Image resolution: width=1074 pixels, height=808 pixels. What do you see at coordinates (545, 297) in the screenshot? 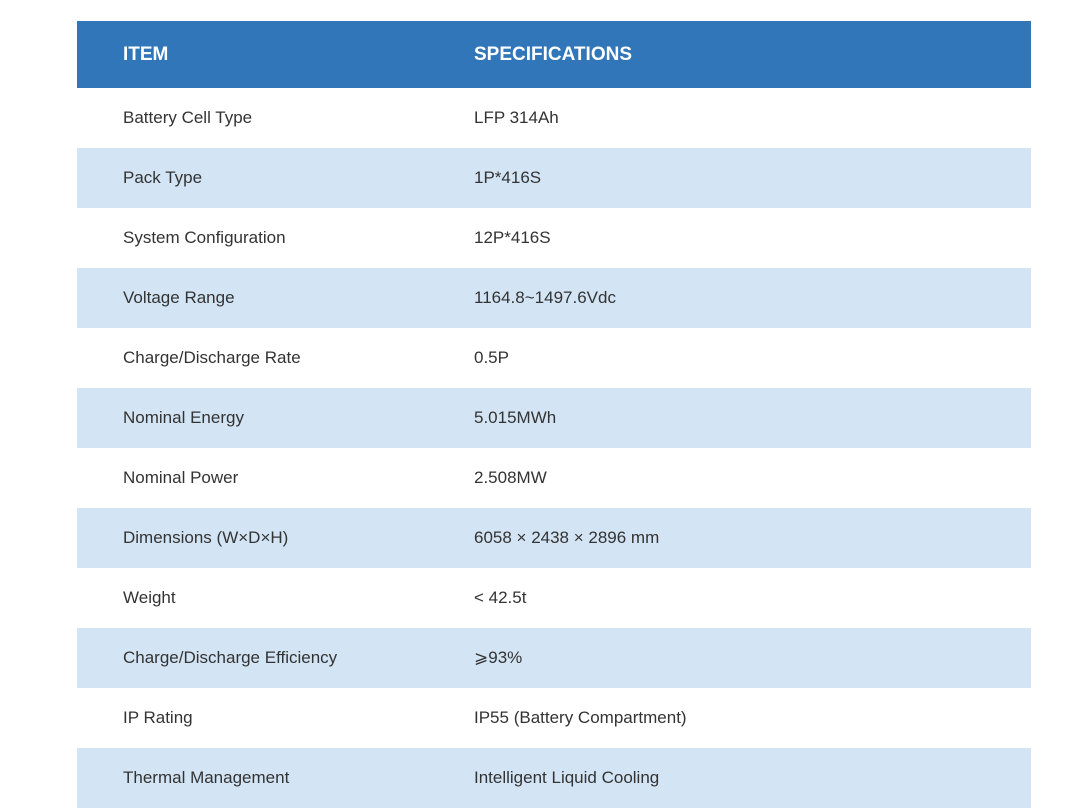
I see `row-spec: 1164.8~1497.6Vdc` at bounding box center [545, 297].